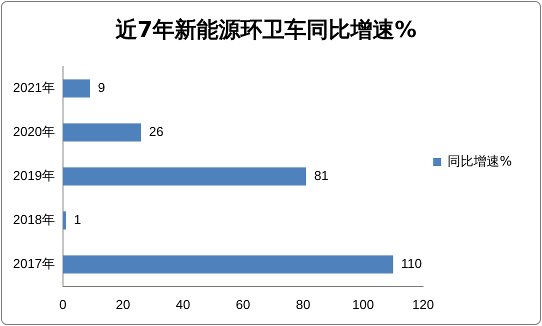 Image resolution: width=542 pixels, height=326 pixels. Describe the element at coordinates (321, 175) in the screenshot. I see `data-label: 81` at that location.